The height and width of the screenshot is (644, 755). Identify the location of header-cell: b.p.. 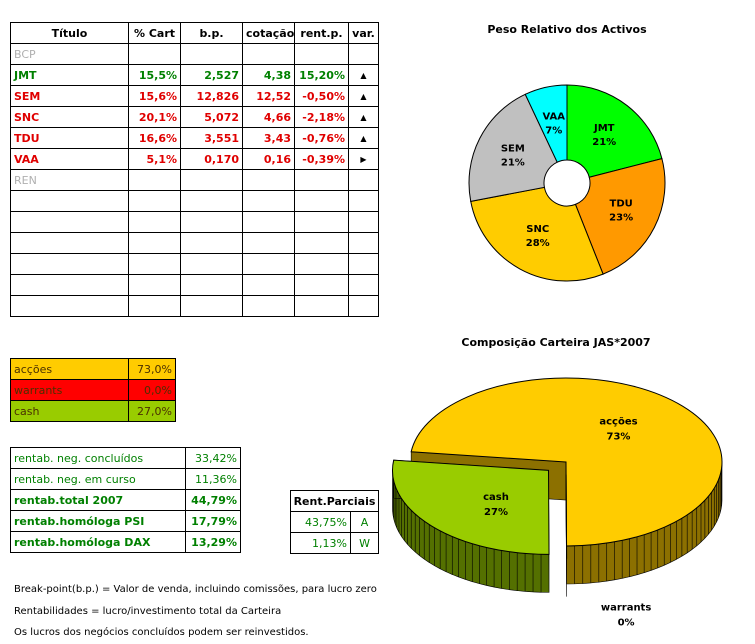
(211, 33).